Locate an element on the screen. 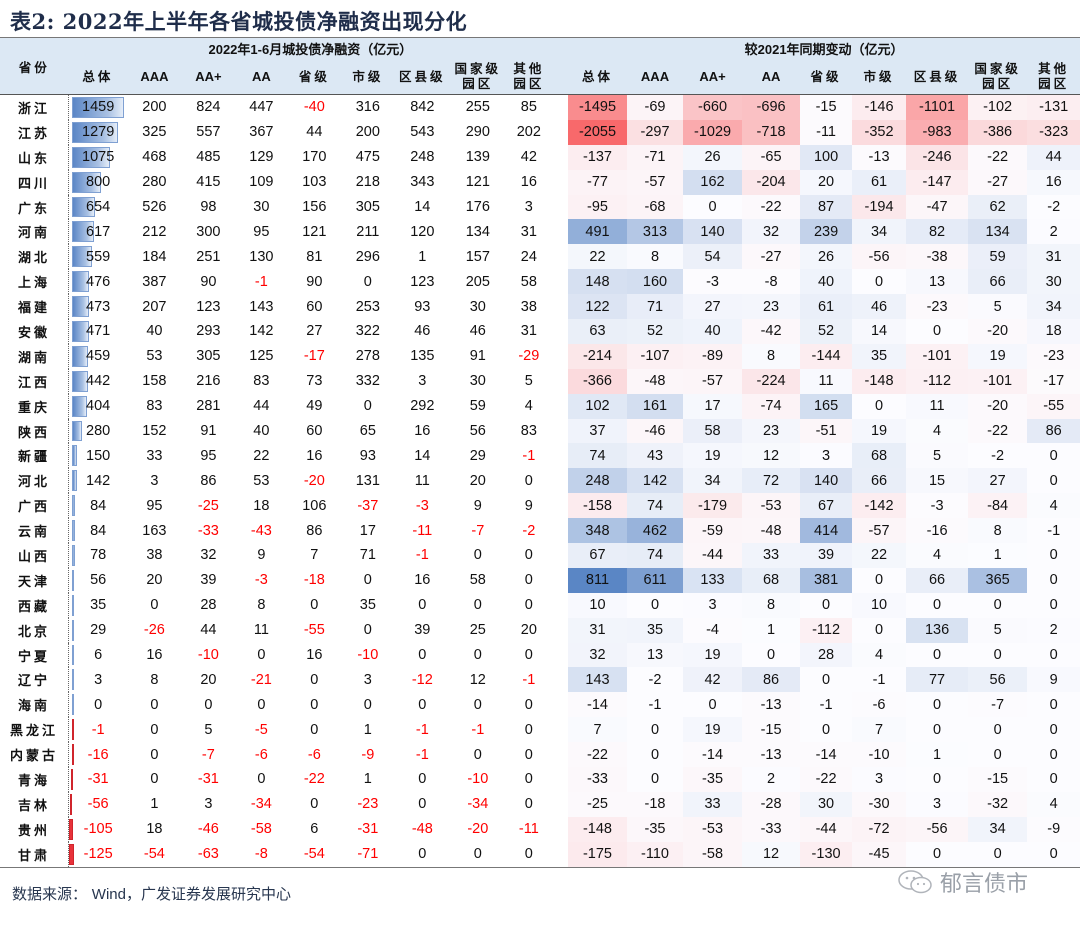 This screenshot has width=1080, height=926. net-total-cell: 35 is located at coordinates (98, 605).